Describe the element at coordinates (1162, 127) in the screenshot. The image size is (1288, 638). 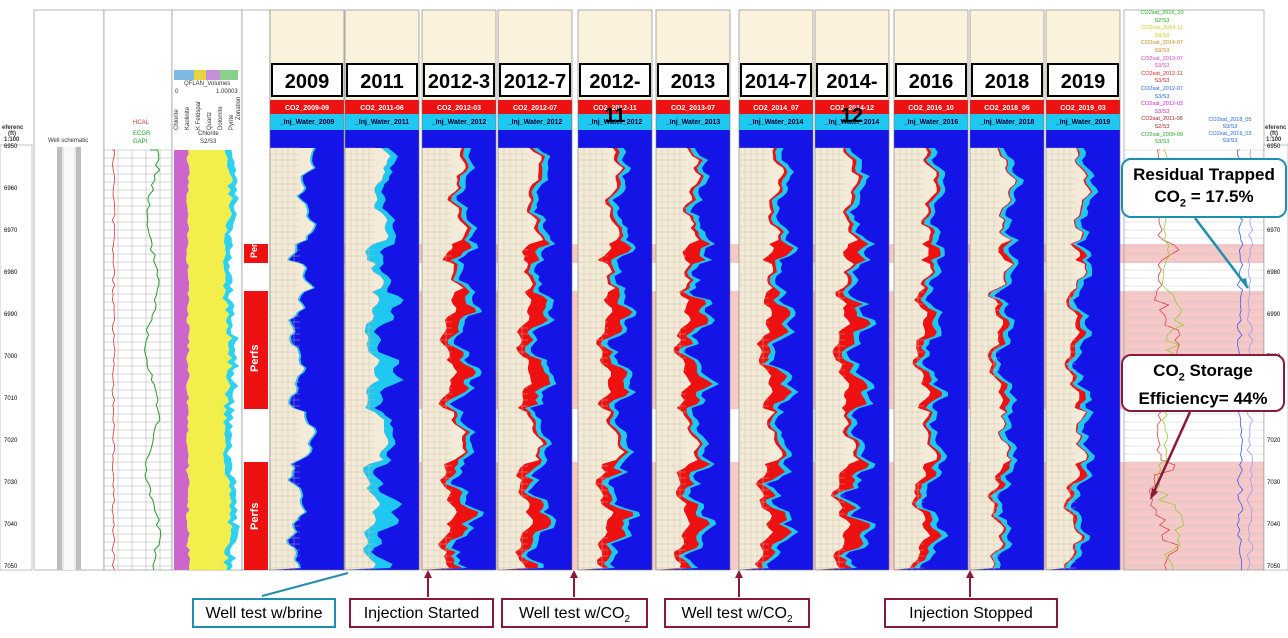
I see `saturation-legend-item: S2/S3` at that location.